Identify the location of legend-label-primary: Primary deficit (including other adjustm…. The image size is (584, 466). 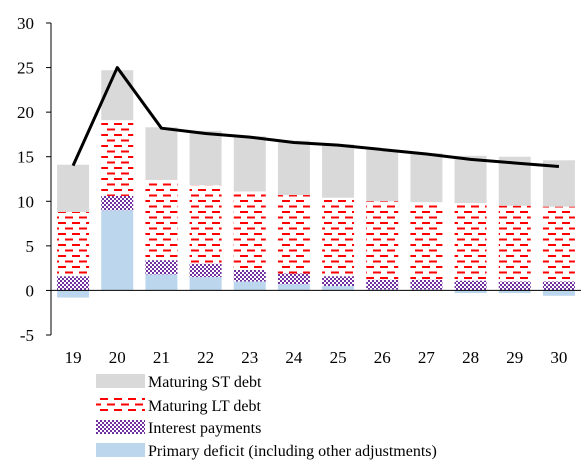
(292, 451).